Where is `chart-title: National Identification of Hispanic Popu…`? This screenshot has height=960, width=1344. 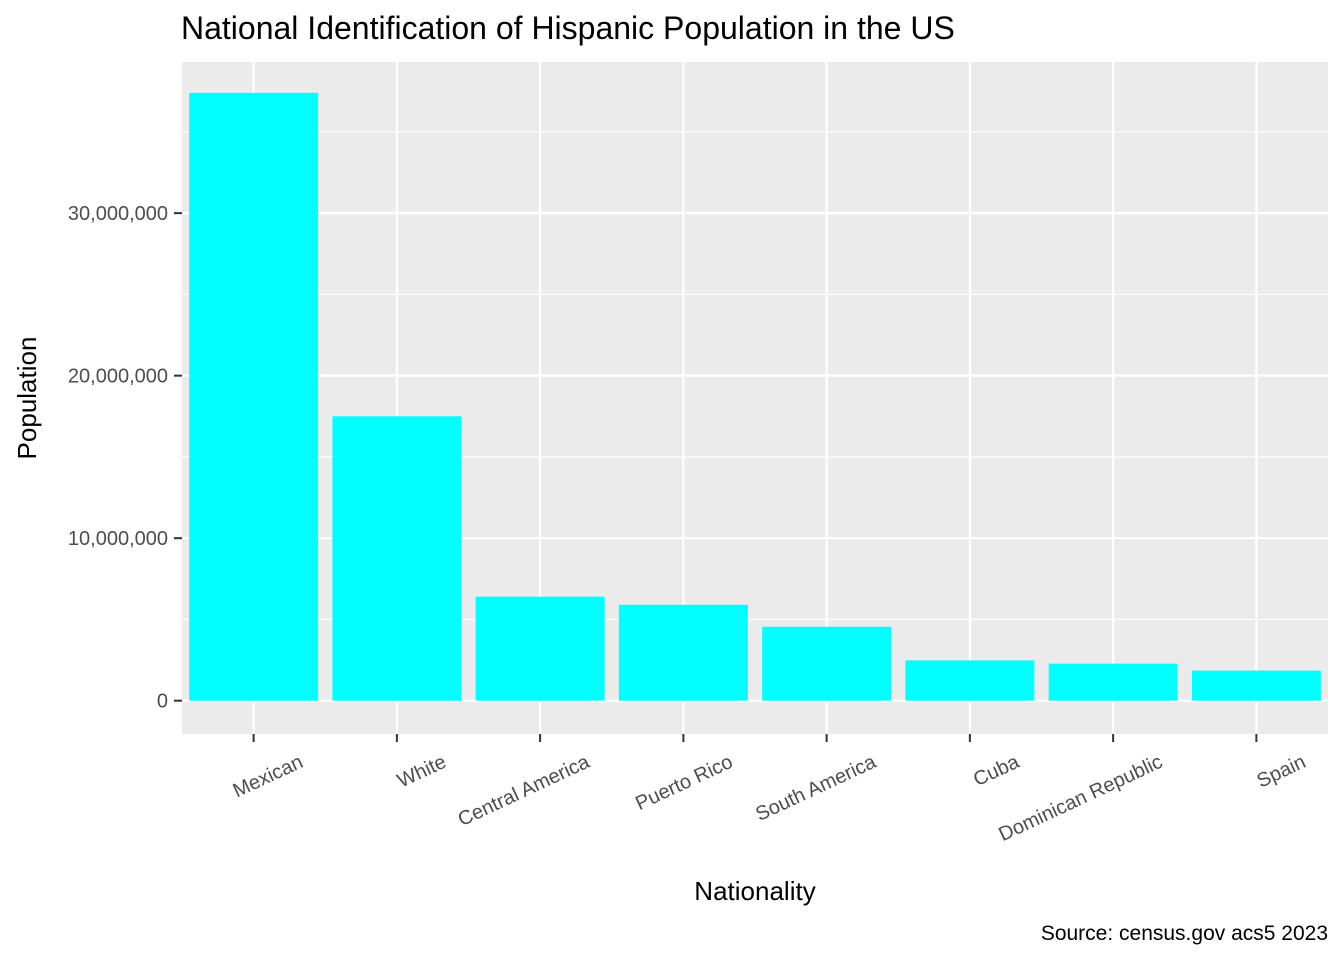
chart-title: National Identification of Hispanic Popu… is located at coordinates (568, 28).